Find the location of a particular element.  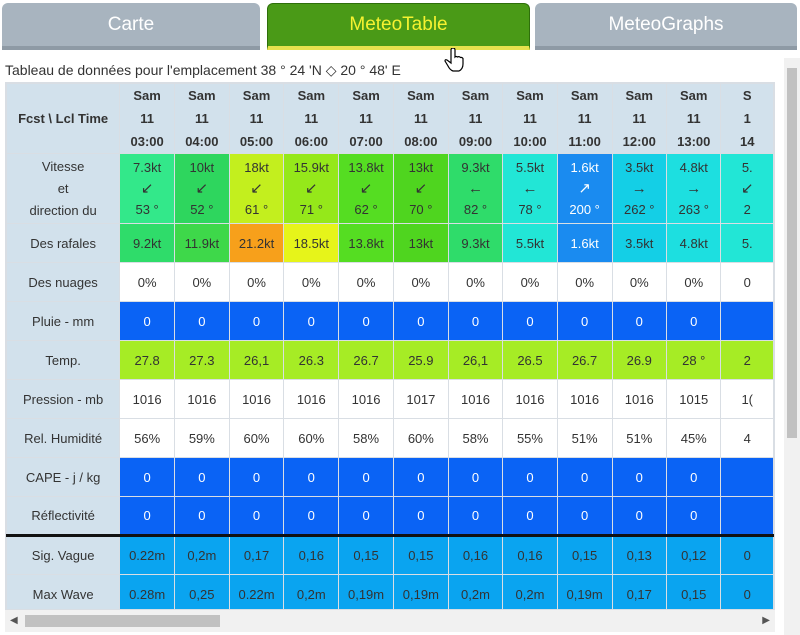

wind-direction: 262 ° is located at coordinates (639, 209).